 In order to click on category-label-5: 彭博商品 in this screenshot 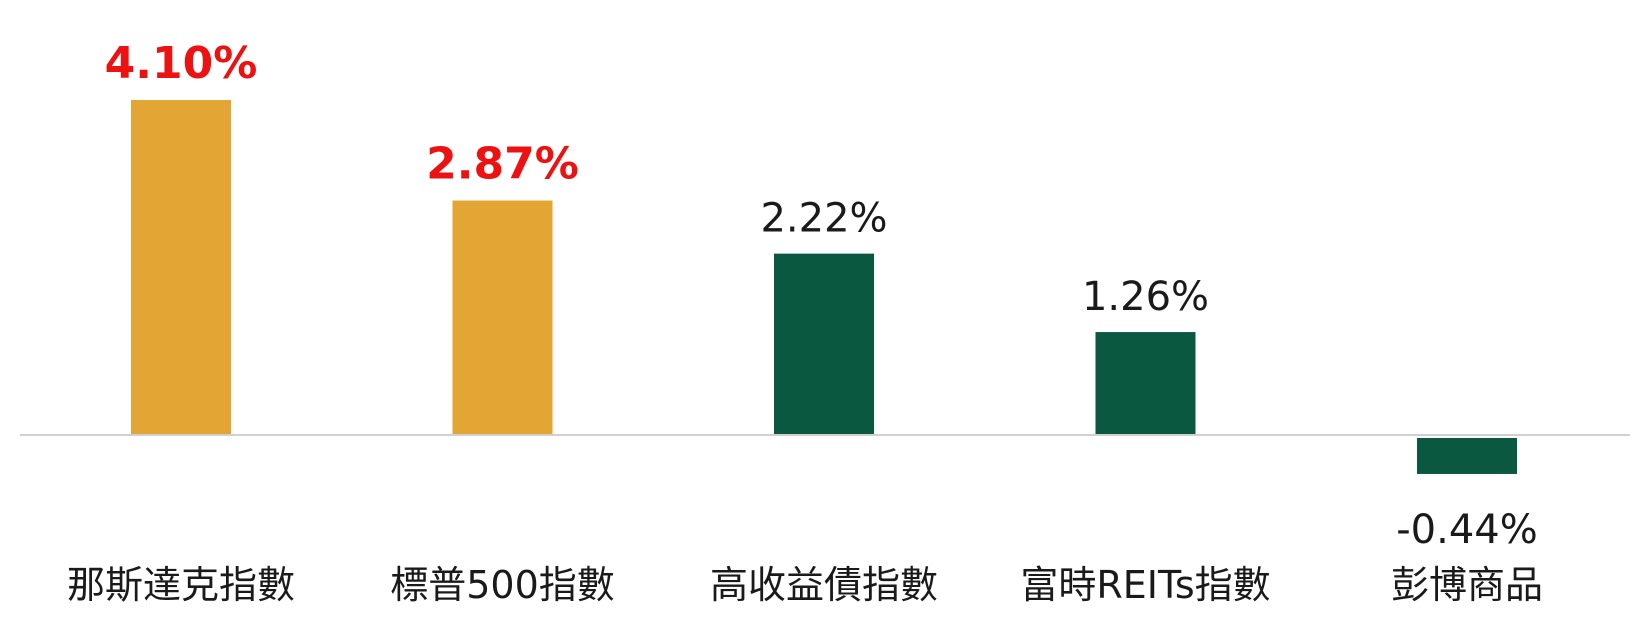, I will do `click(1467, 585)`.